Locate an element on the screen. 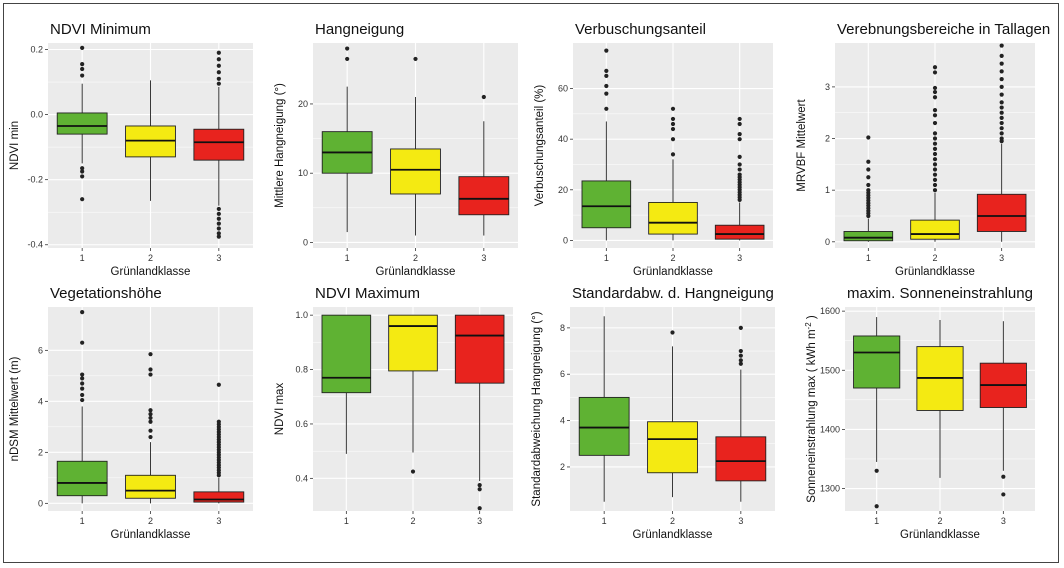 Image resolution: width=1064 pixels, height=568 pixels. y-tick-label: 0.2 is located at coordinates (36, 50).